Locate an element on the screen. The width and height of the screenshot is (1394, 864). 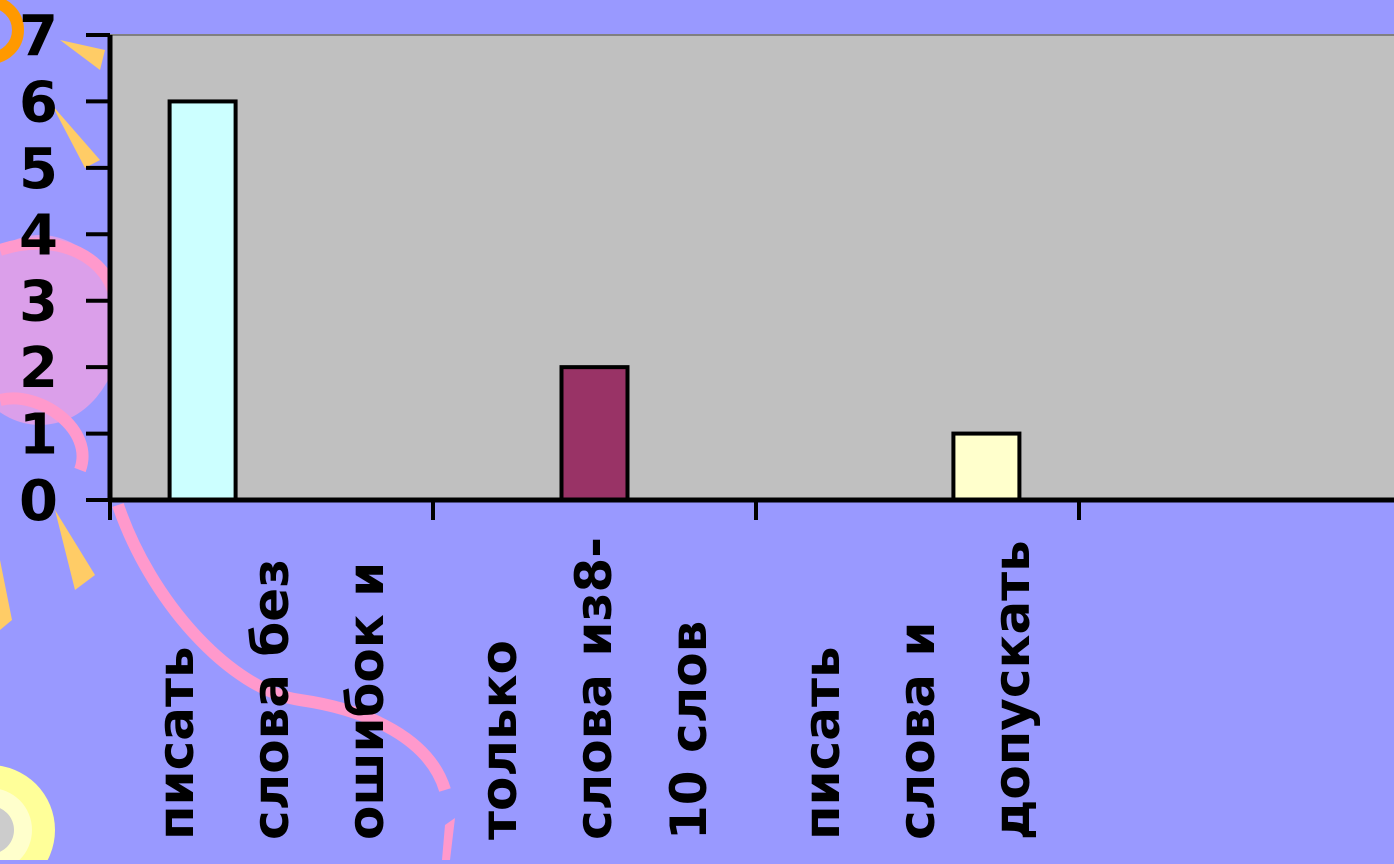
x-tick-label: слова без is located at coordinates (271, 699).